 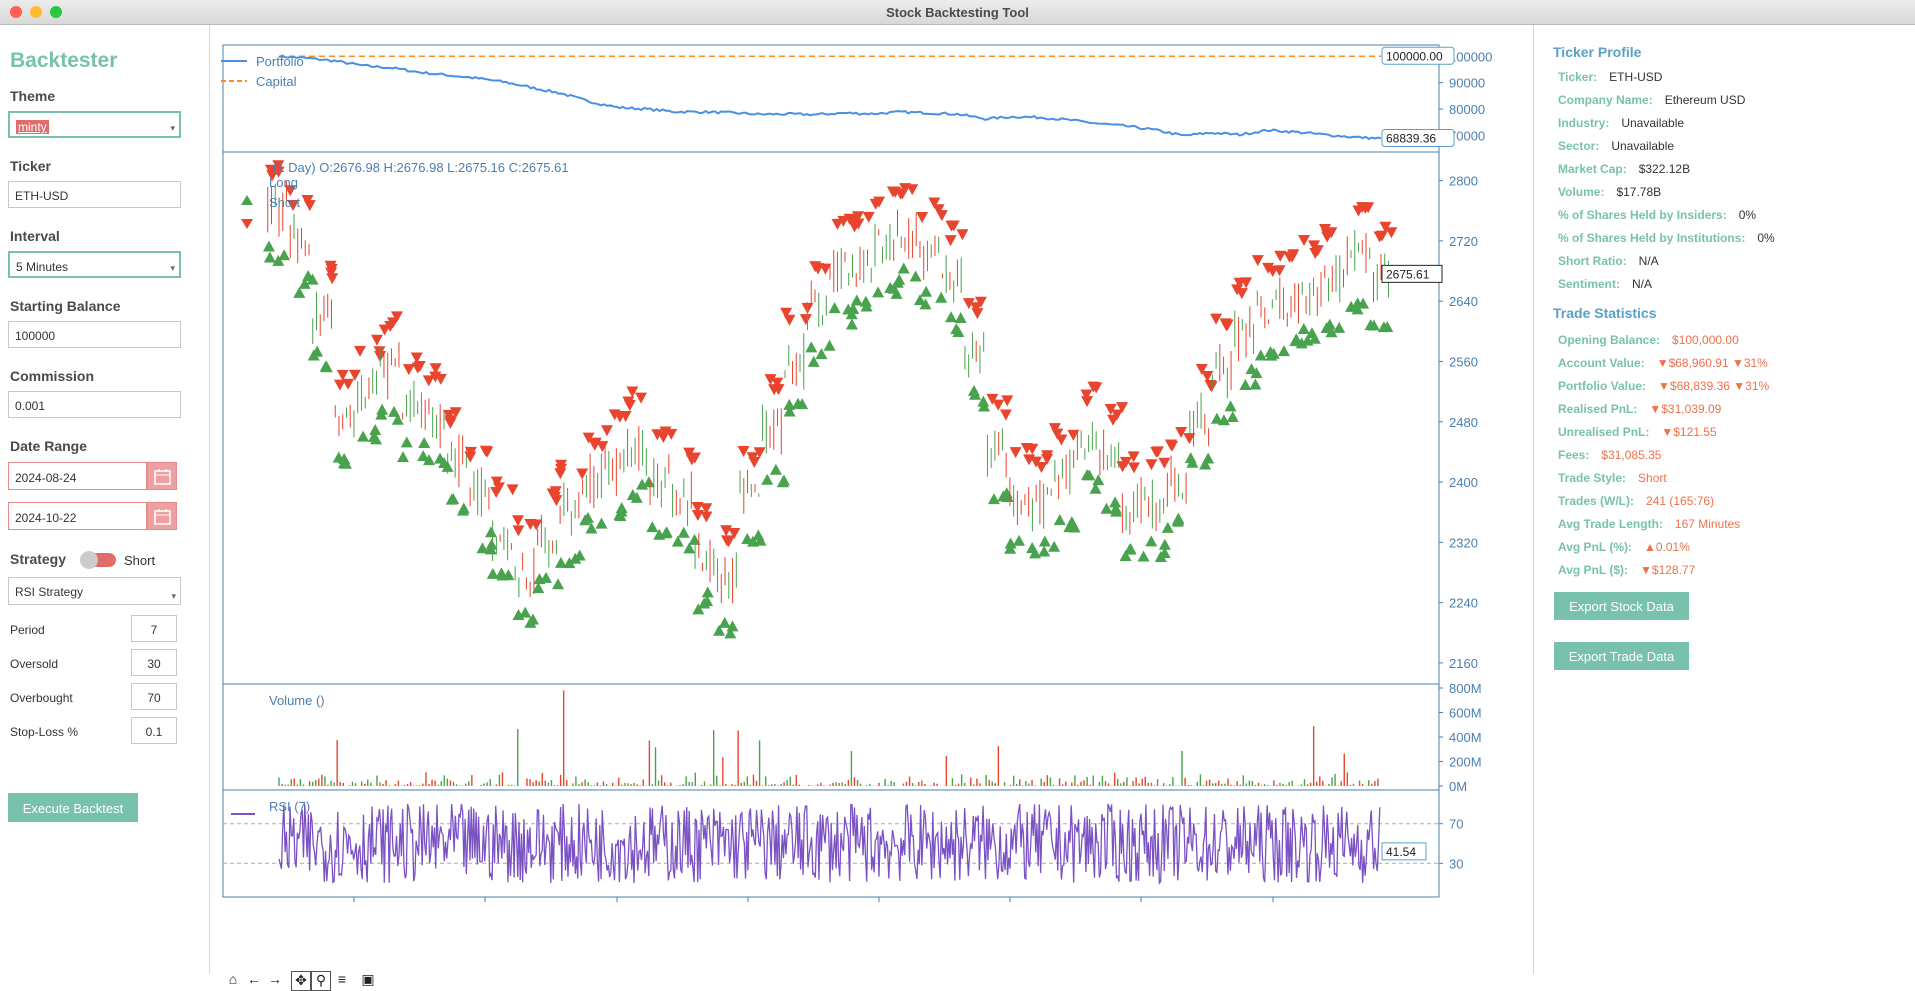 What do you see at coordinates (94, 264) in the screenshot?
I see `interval-select: 5 Minutes ▾` at bounding box center [94, 264].